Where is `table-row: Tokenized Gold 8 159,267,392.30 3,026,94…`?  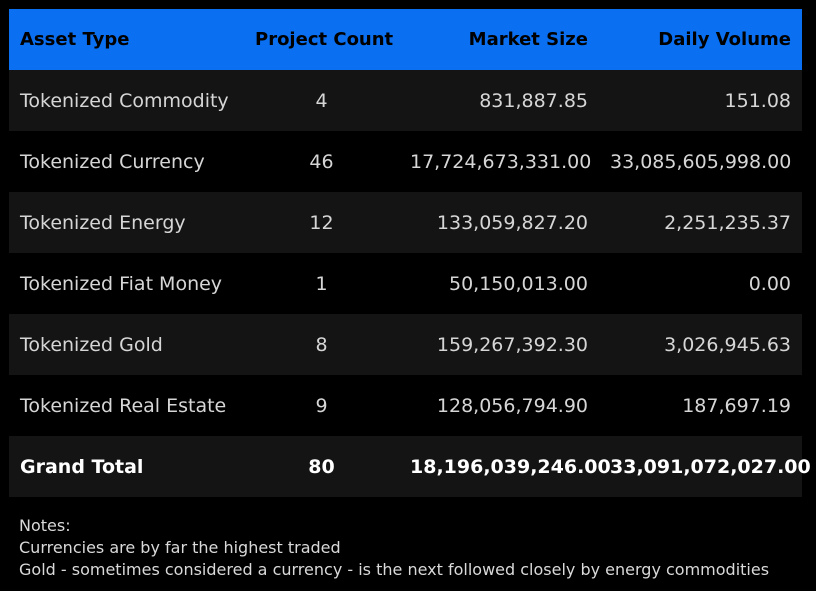
table-row: Tokenized Gold 8 159,267,392.30 3,026,94… is located at coordinates (405, 344).